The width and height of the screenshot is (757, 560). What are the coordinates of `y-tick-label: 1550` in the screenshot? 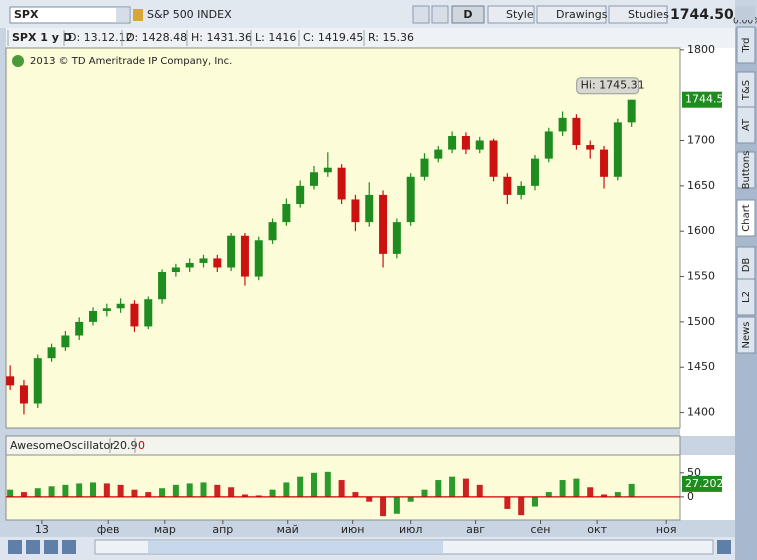 It's located at (701, 276).